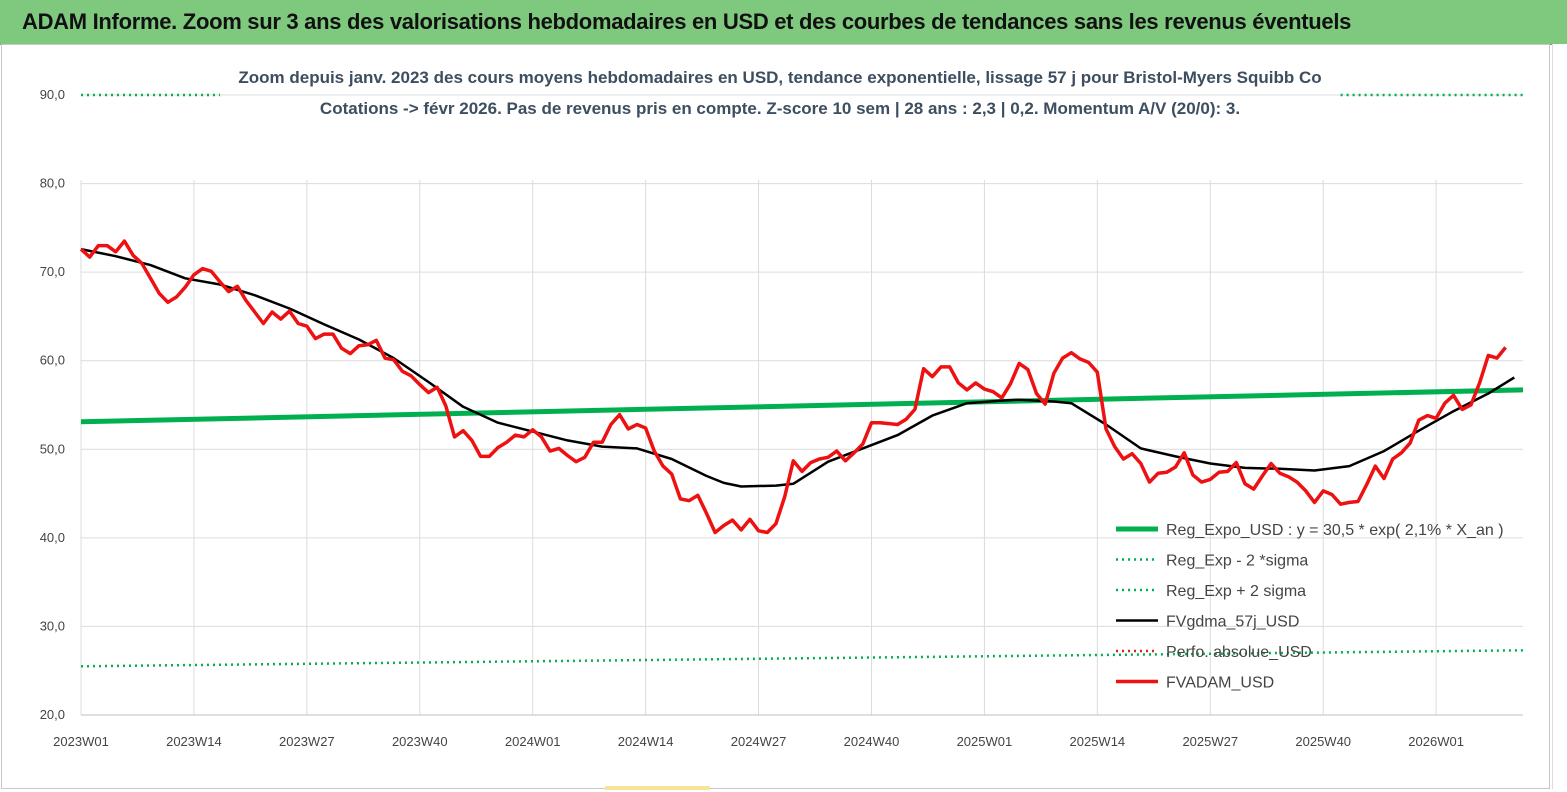 The height and width of the screenshot is (792, 1567). What do you see at coordinates (1210, 741) in the screenshot?
I see `x-tick-label: 2025W27` at bounding box center [1210, 741].